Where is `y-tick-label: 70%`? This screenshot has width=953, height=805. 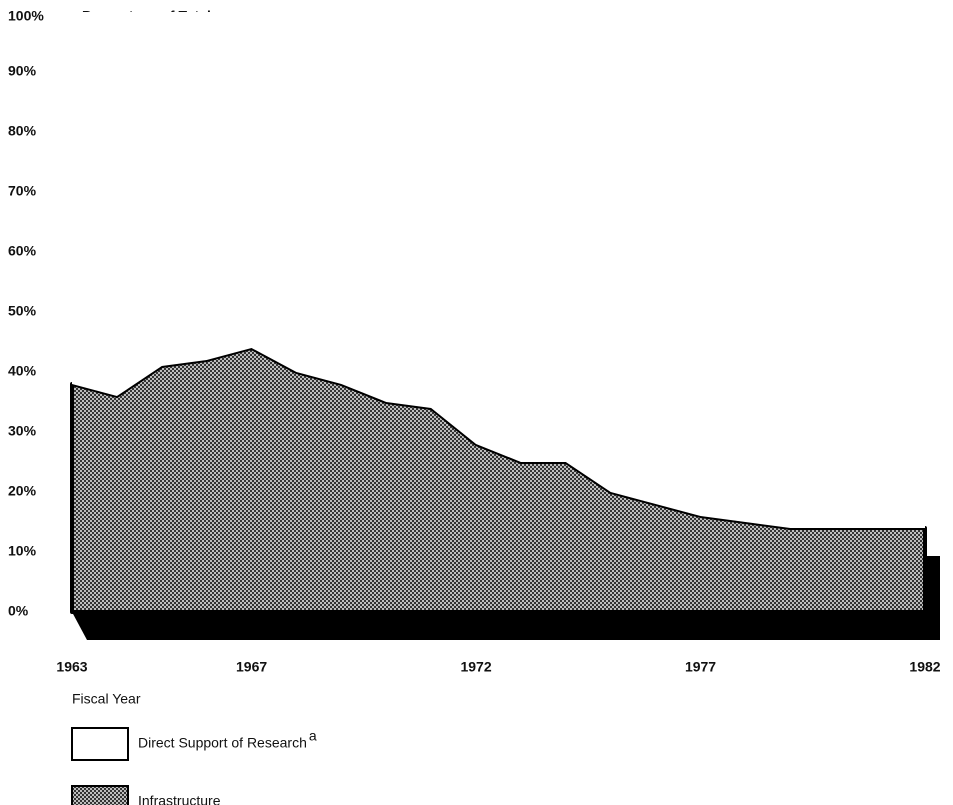
y-tick-label: 70% is located at coordinates (22, 191).